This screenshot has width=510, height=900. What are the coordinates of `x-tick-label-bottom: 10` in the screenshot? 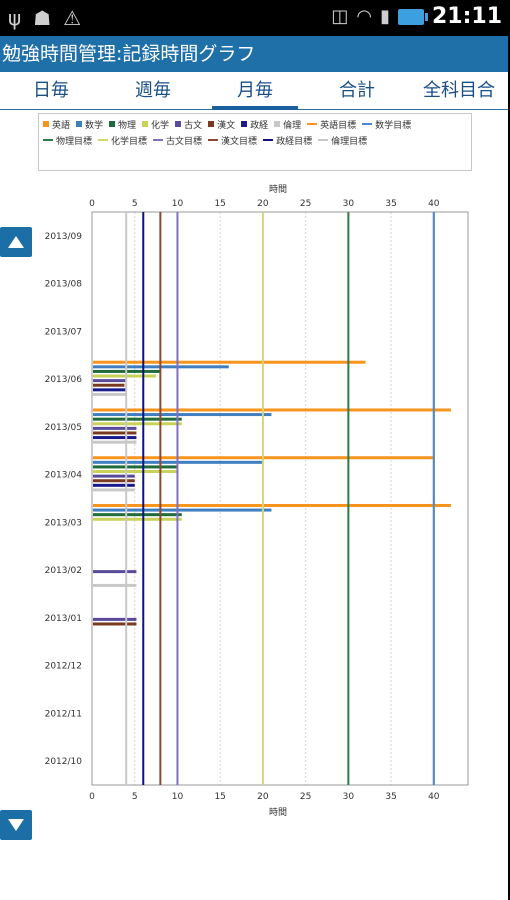 It's located at (178, 797).